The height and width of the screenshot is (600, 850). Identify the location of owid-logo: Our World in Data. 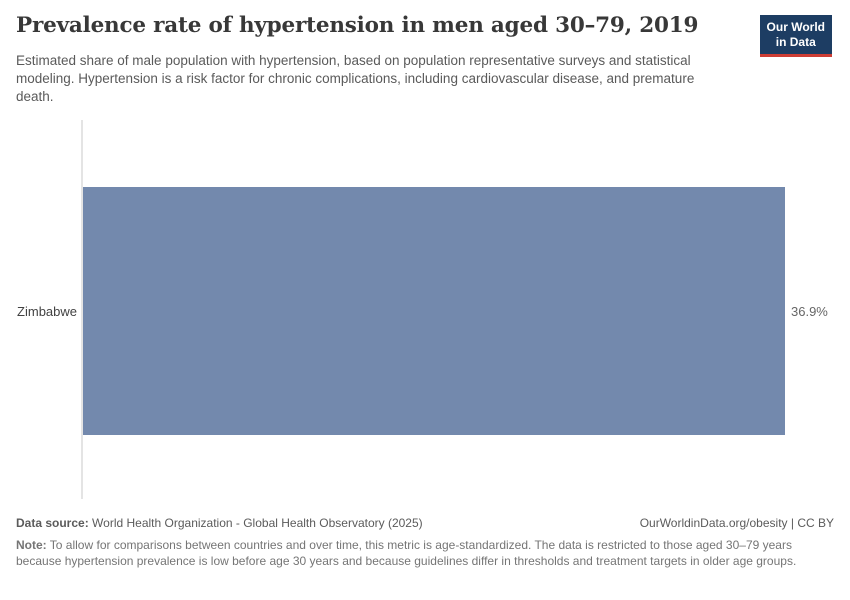
(795, 36).